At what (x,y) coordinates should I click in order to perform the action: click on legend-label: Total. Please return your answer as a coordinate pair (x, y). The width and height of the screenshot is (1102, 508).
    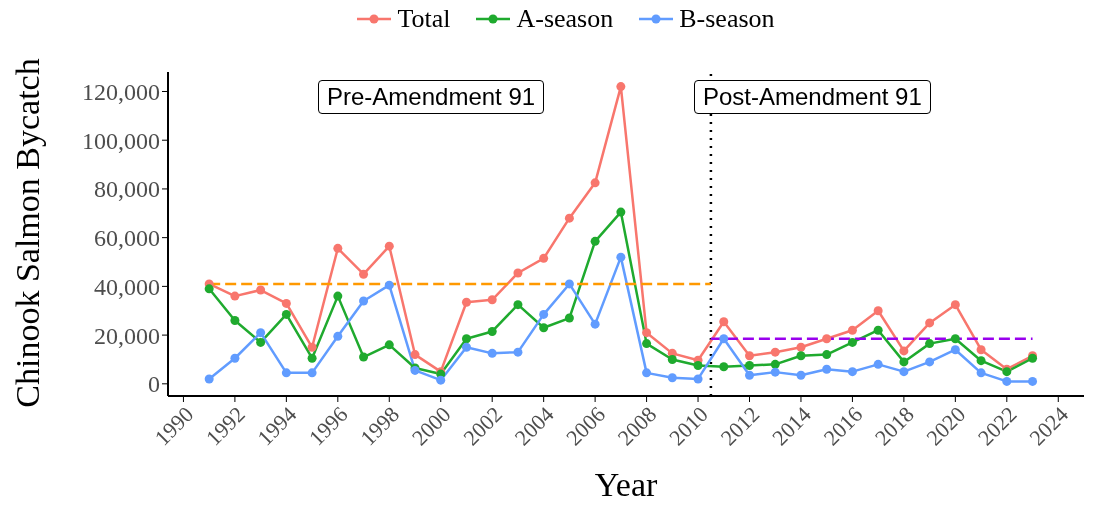
    Looking at the image, I should click on (423, 19).